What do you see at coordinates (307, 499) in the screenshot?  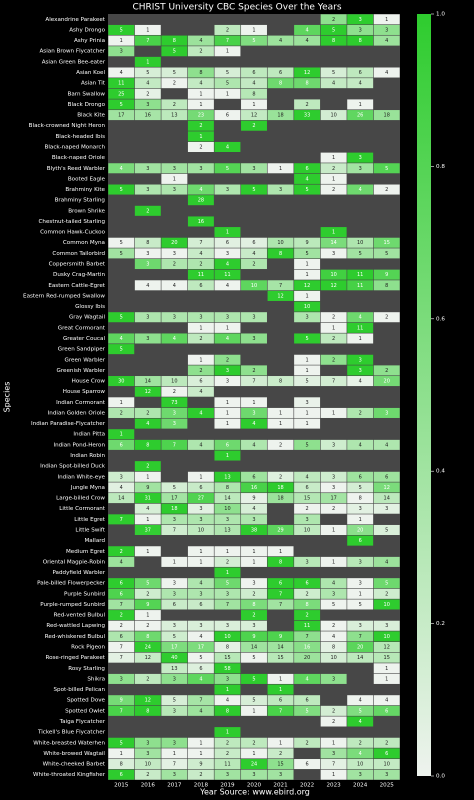 I see `cell-label: 15` at bounding box center [307, 499].